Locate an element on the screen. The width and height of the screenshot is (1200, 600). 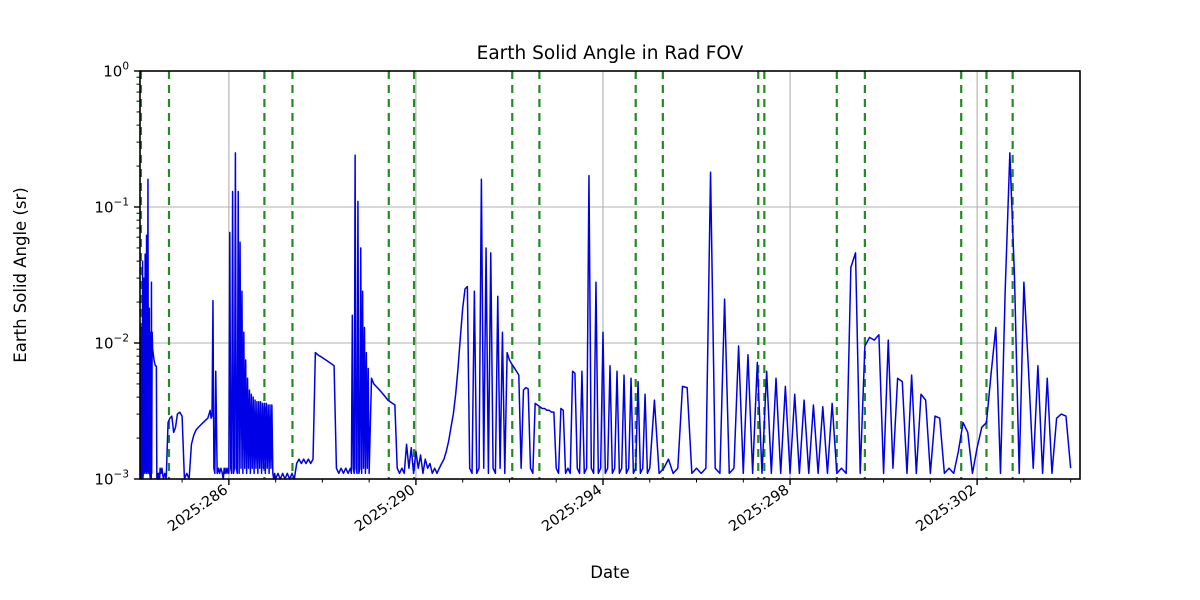
y-tick-labels: 10⁰ 10⁻¹ 10⁻² 10⁻³ is located at coordinates (111, 275).